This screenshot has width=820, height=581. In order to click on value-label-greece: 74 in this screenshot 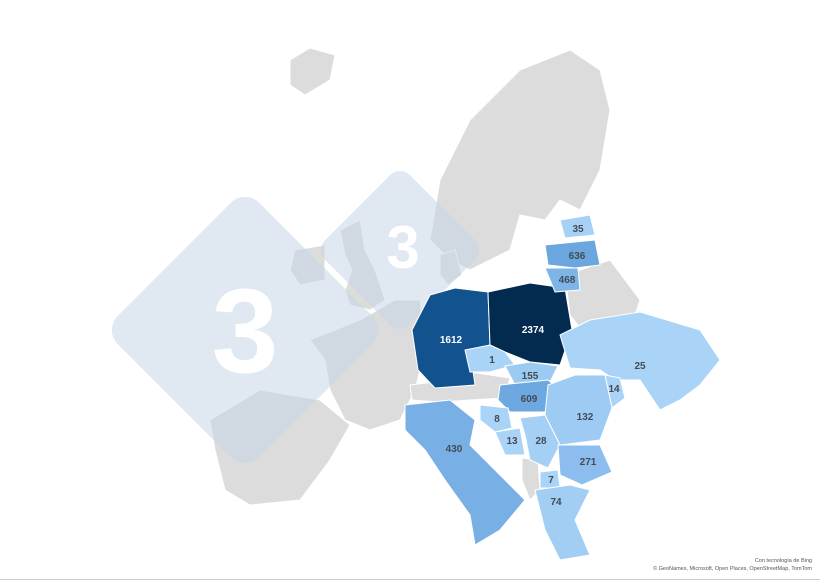, I will do `click(556, 502)`.